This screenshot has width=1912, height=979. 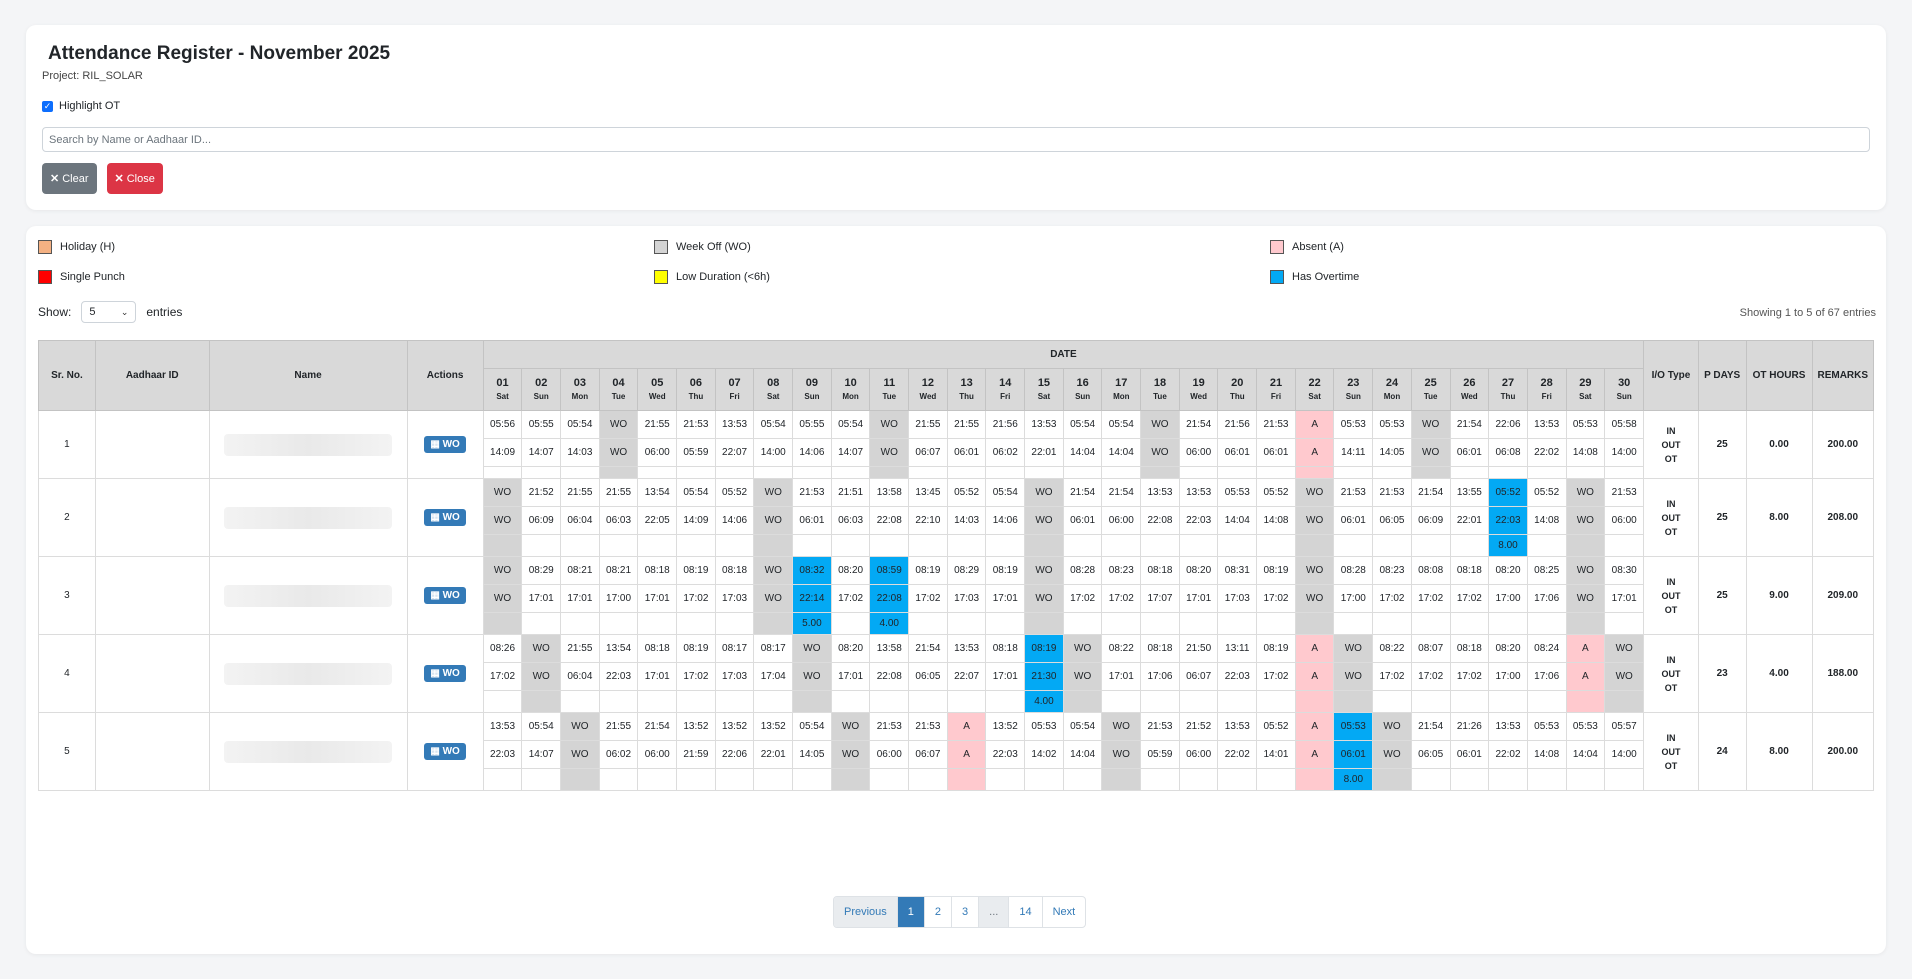 I want to click on in-time-cell: 05:53, so click(x=1392, y=424).